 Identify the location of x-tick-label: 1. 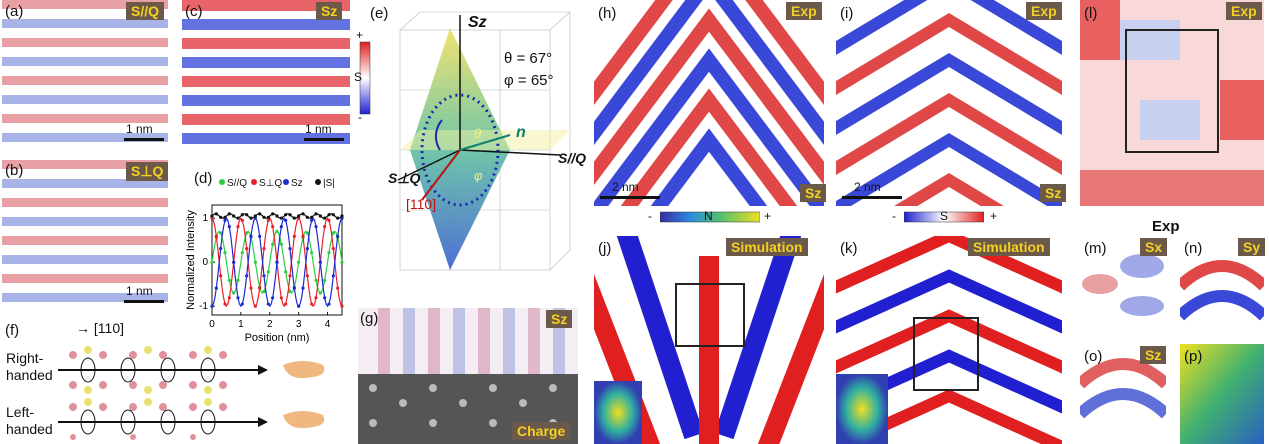
(241, 324).